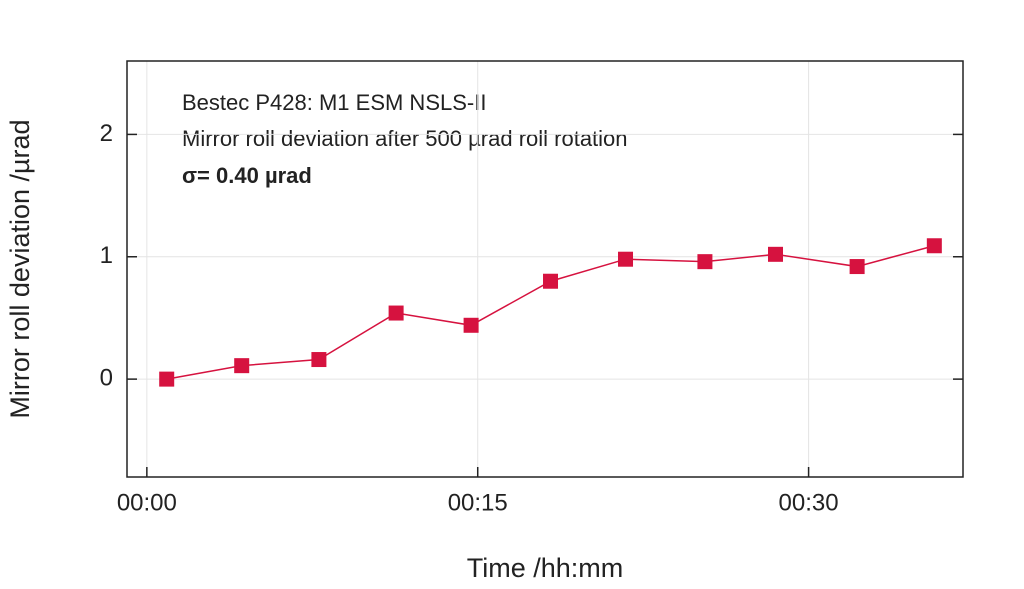 Image resolution: width=1024 pixels, height=589 pixels. What do you see at coordinates (247, 175) in the screenshot?
I see `annotation: σ= 0.40 µrad` at bounding box center [247, 175].